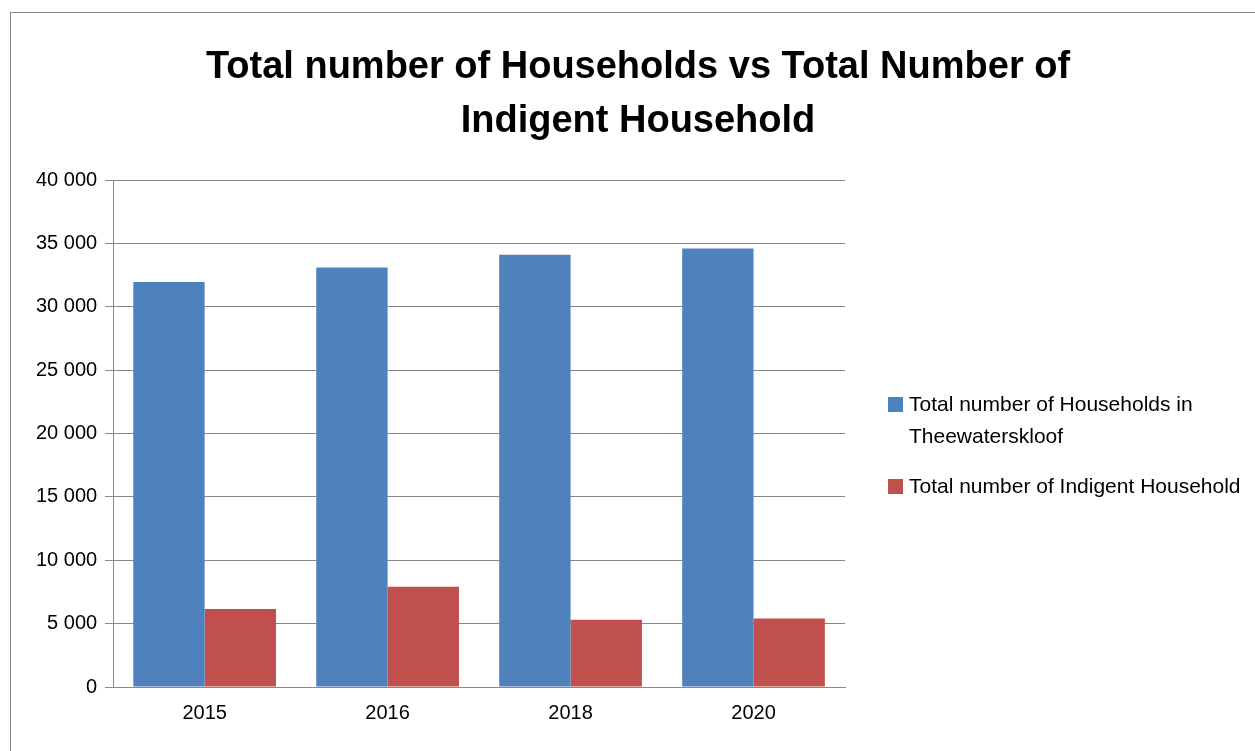  Describe the element at coordinates (753, 711) in the screenshot. I see `x-tick-label: 2020` at that location.